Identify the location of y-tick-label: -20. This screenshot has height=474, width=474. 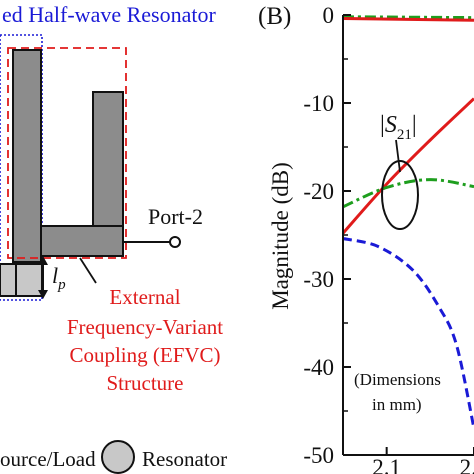
(318, 191).